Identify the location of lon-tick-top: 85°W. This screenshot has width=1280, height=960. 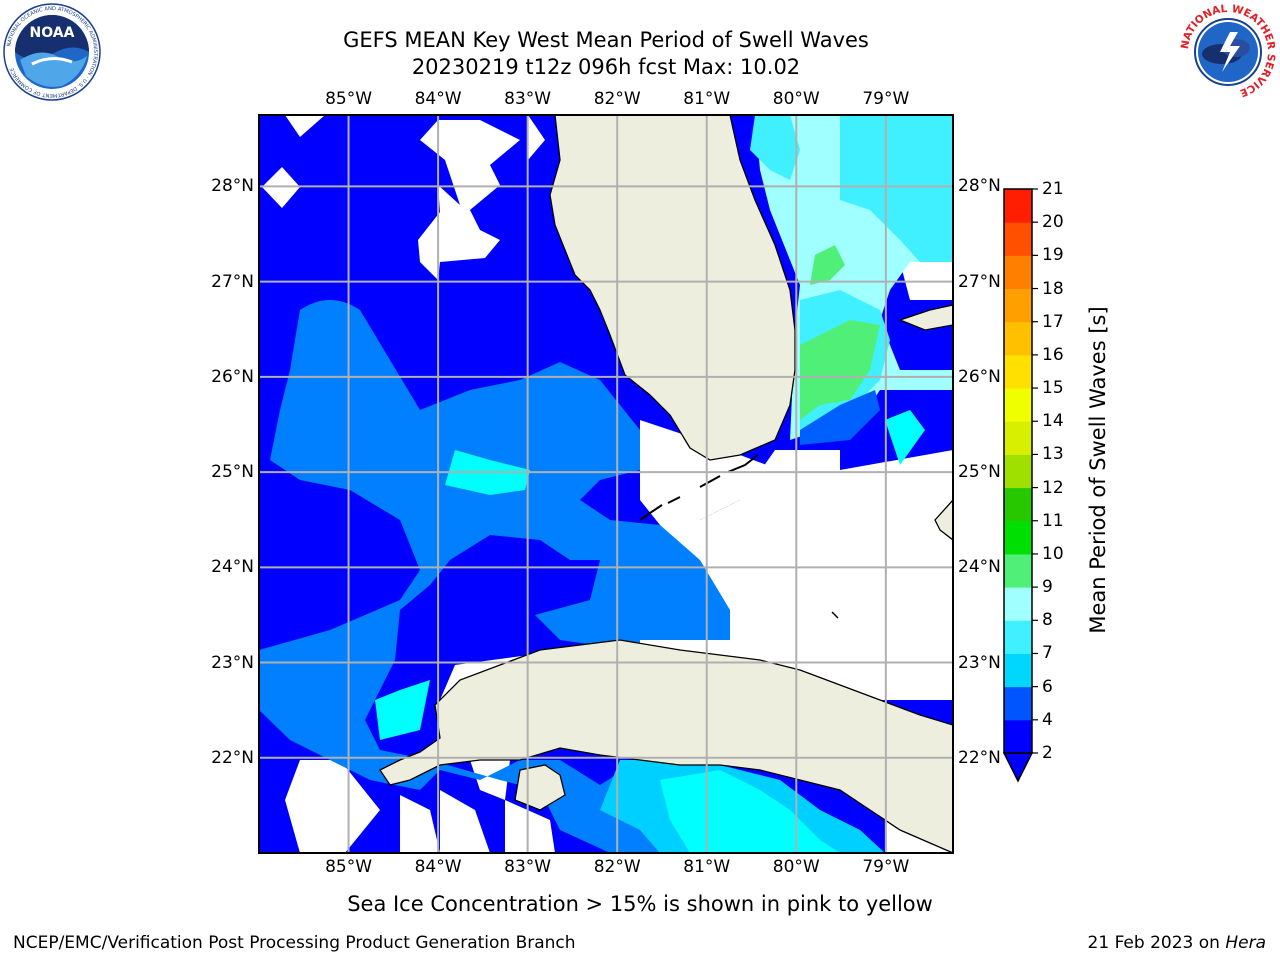
(349, 99).